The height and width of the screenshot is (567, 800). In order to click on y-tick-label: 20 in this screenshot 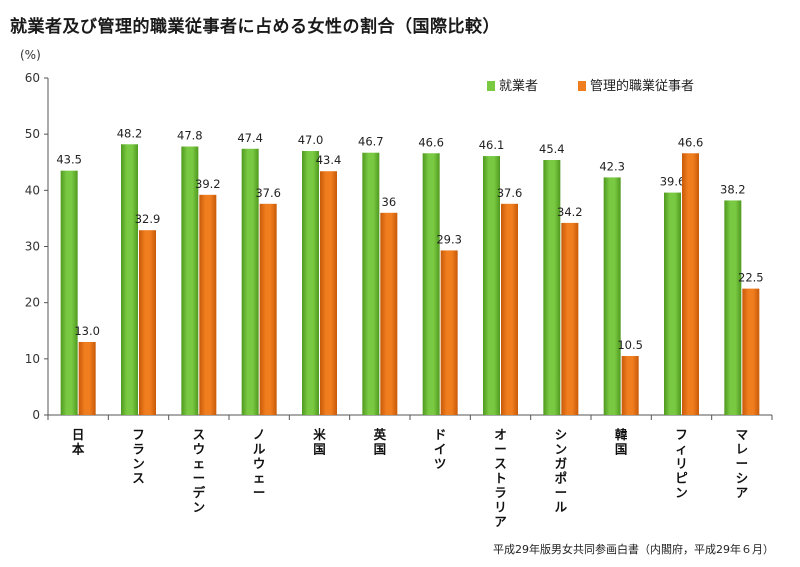, I will do `click(32, 303)`.